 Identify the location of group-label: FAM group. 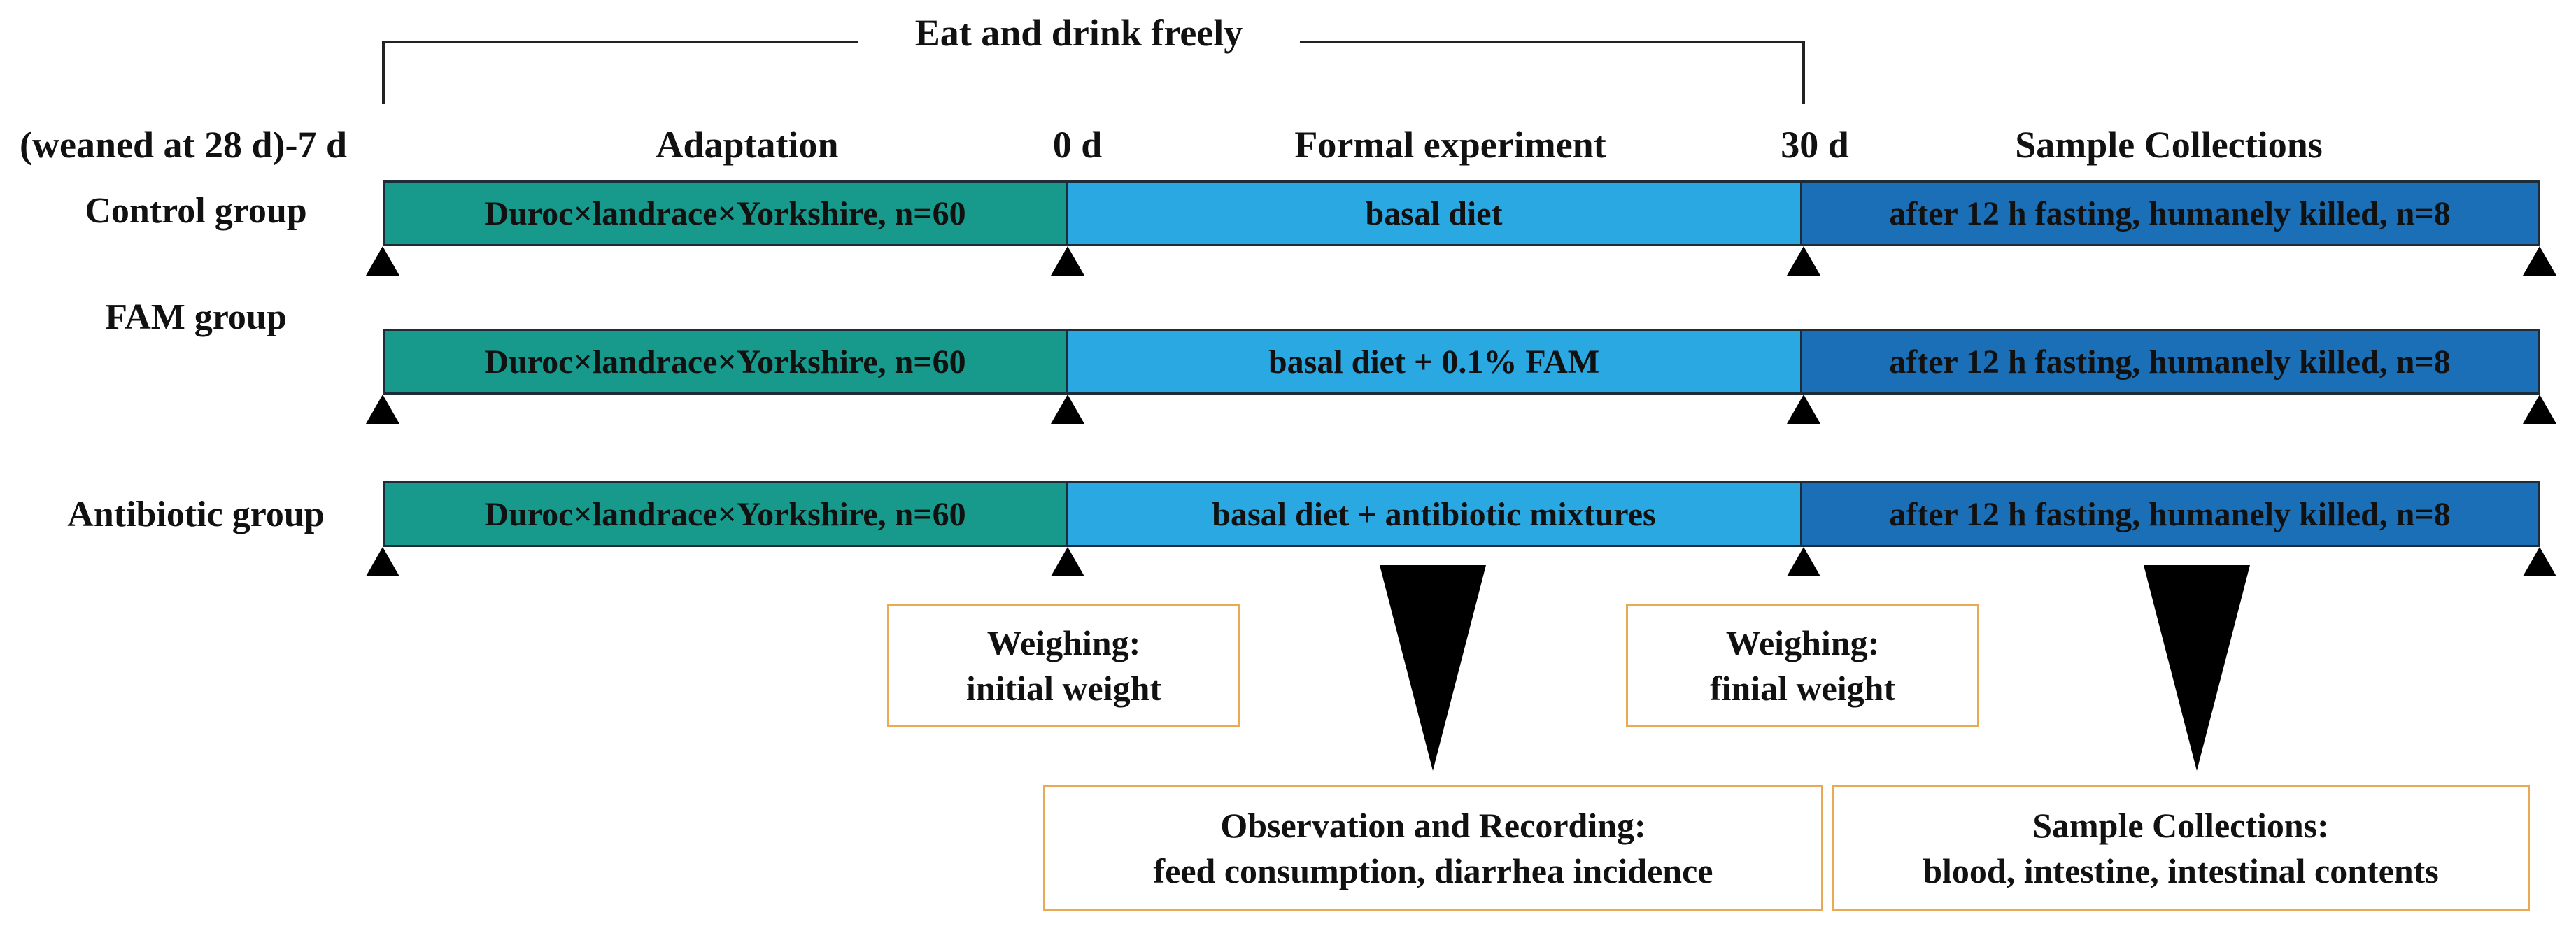
(196, 317).